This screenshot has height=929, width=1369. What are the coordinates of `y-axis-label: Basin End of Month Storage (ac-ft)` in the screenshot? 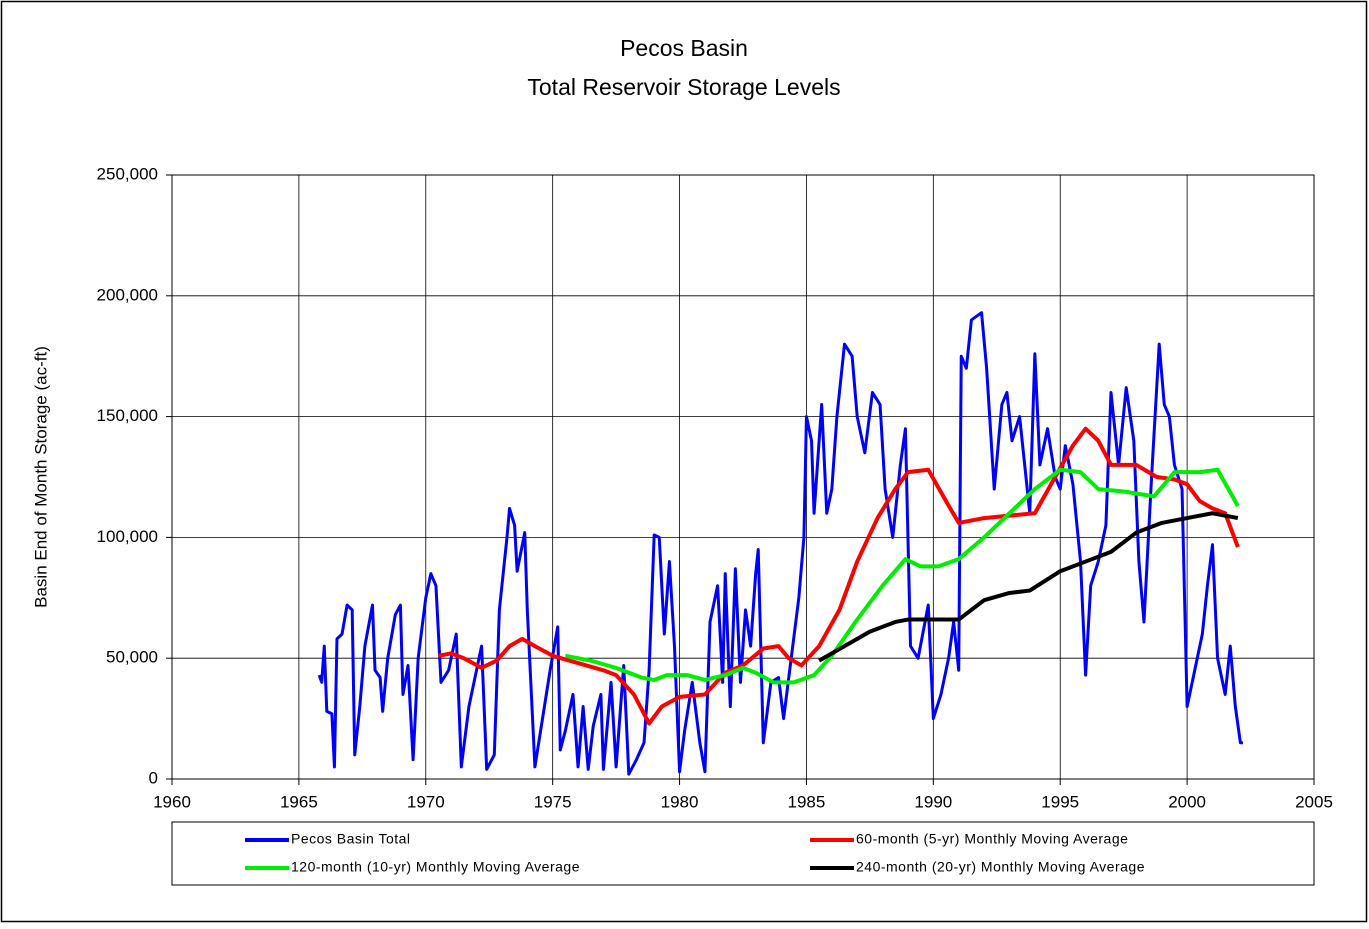 It's located at (40, 477).